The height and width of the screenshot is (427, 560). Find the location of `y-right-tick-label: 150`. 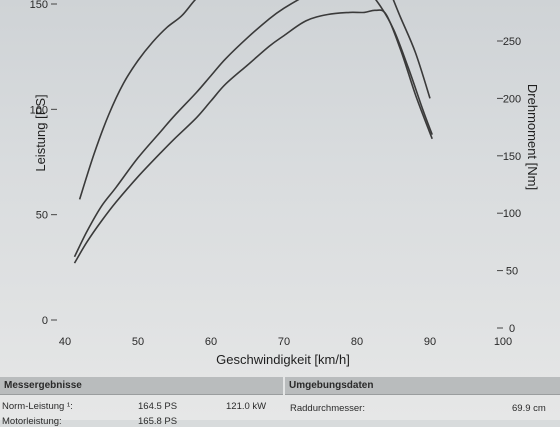

y-right-tick-label: 150 is located at coordinates (512, 157).